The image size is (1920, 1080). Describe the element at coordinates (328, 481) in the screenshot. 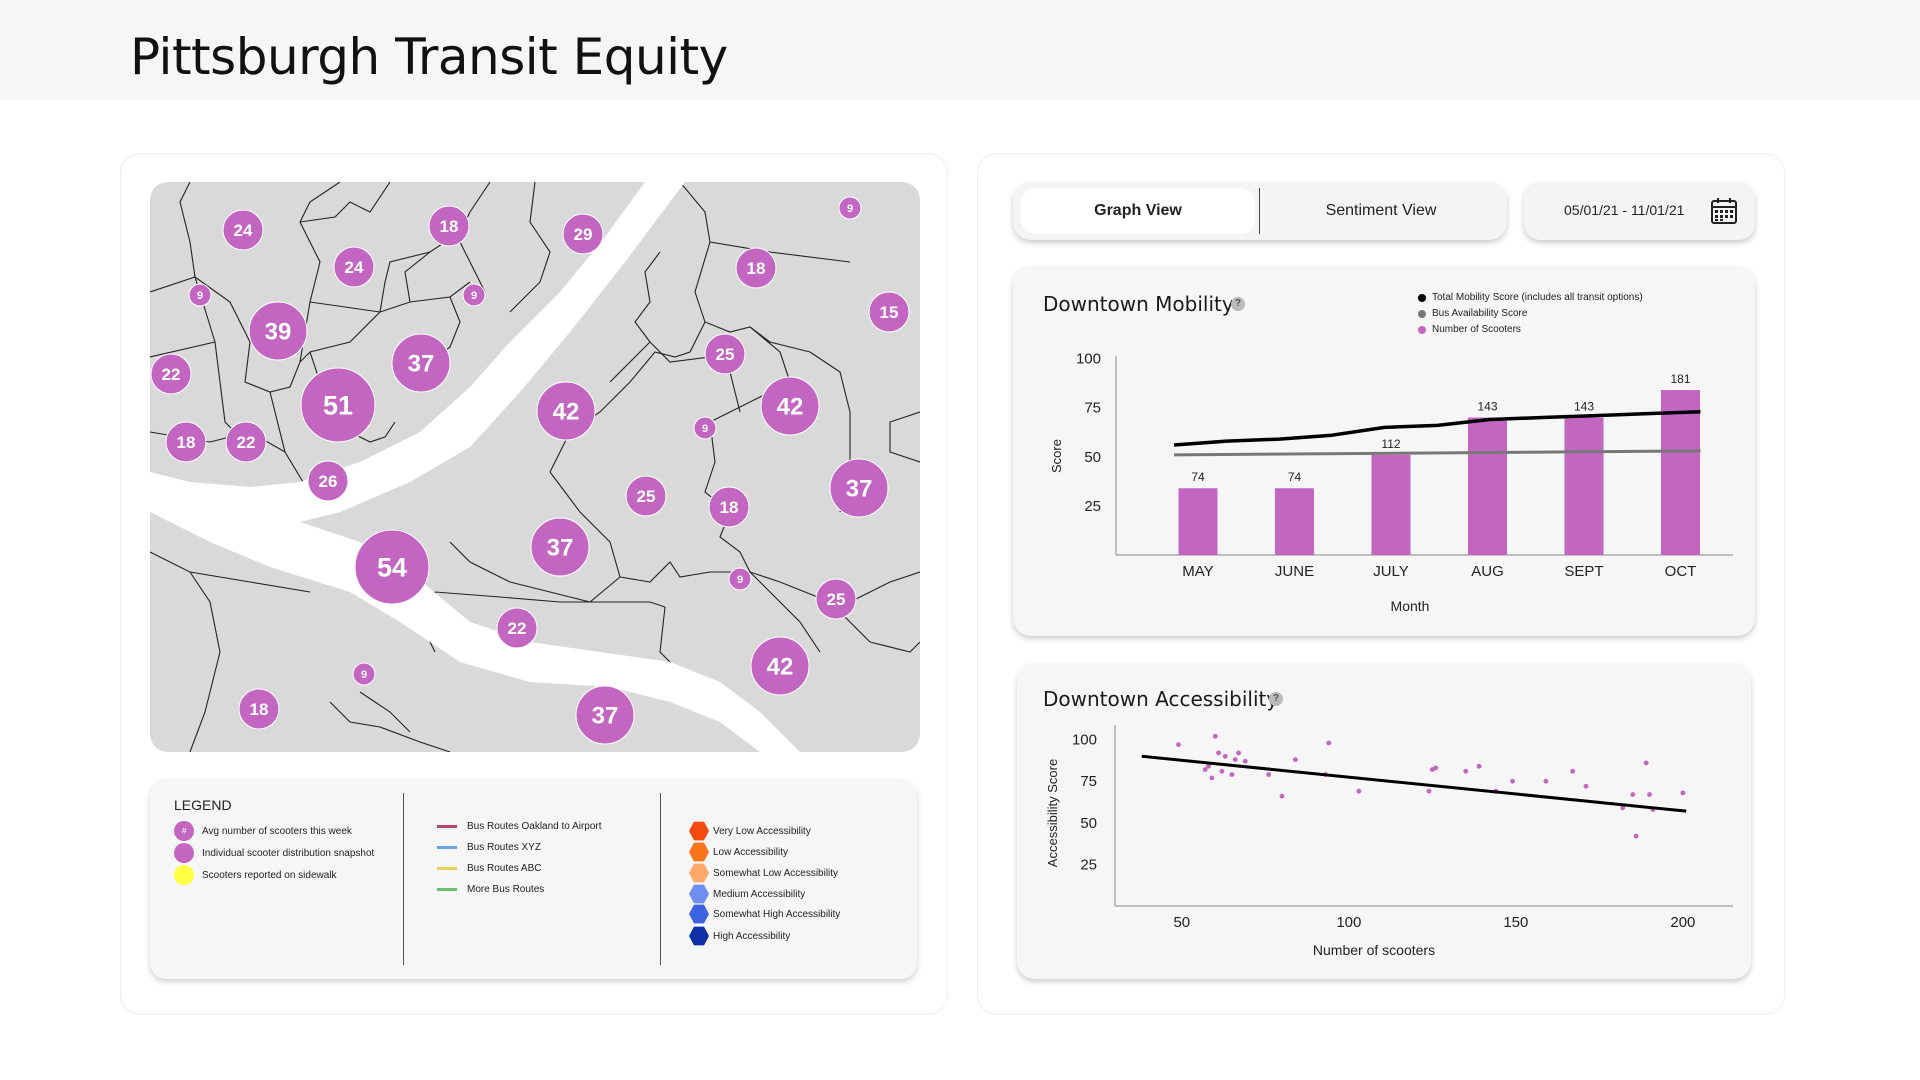

I see `scooter-cluster: 26` at that location.